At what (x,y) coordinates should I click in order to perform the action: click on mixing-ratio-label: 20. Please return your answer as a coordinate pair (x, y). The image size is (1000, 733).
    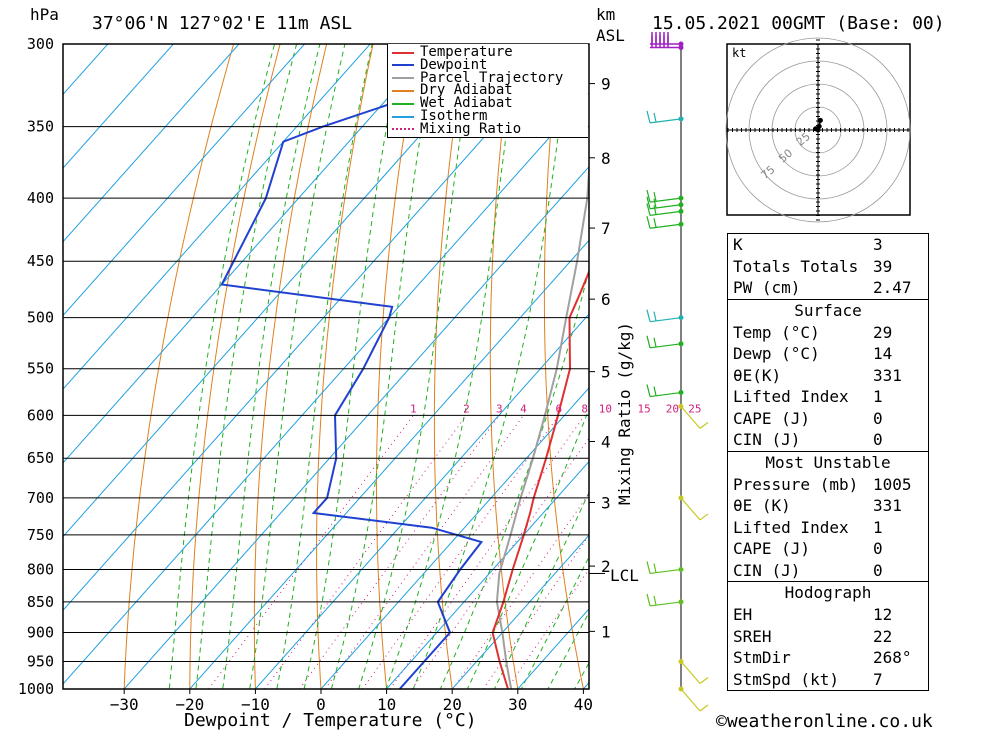
    Looking at the image, I should click on (672, 408).